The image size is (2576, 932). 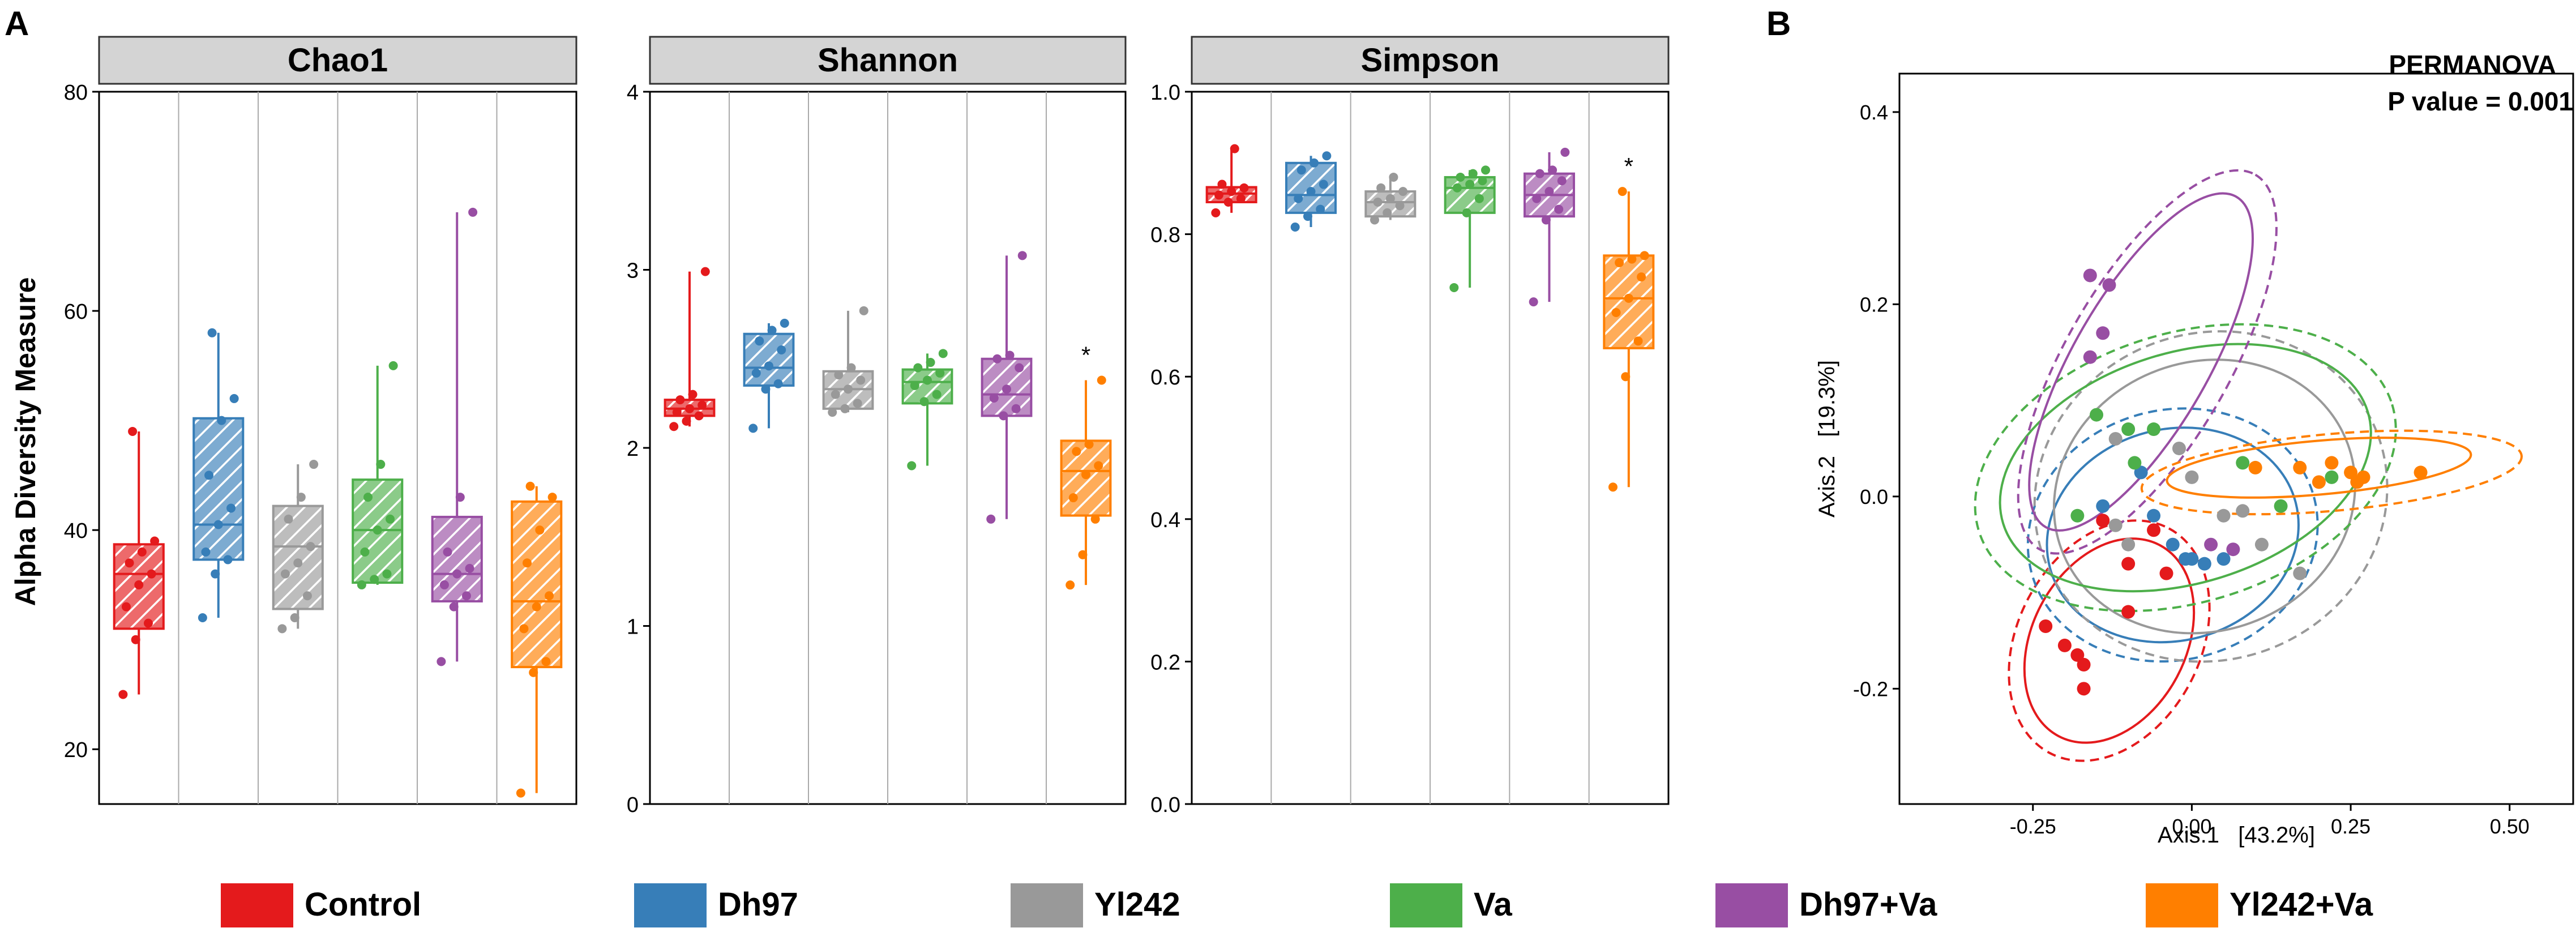 I want to click on y-axis-title: Alpha Diversity Measure, so click(x=25, y=441).